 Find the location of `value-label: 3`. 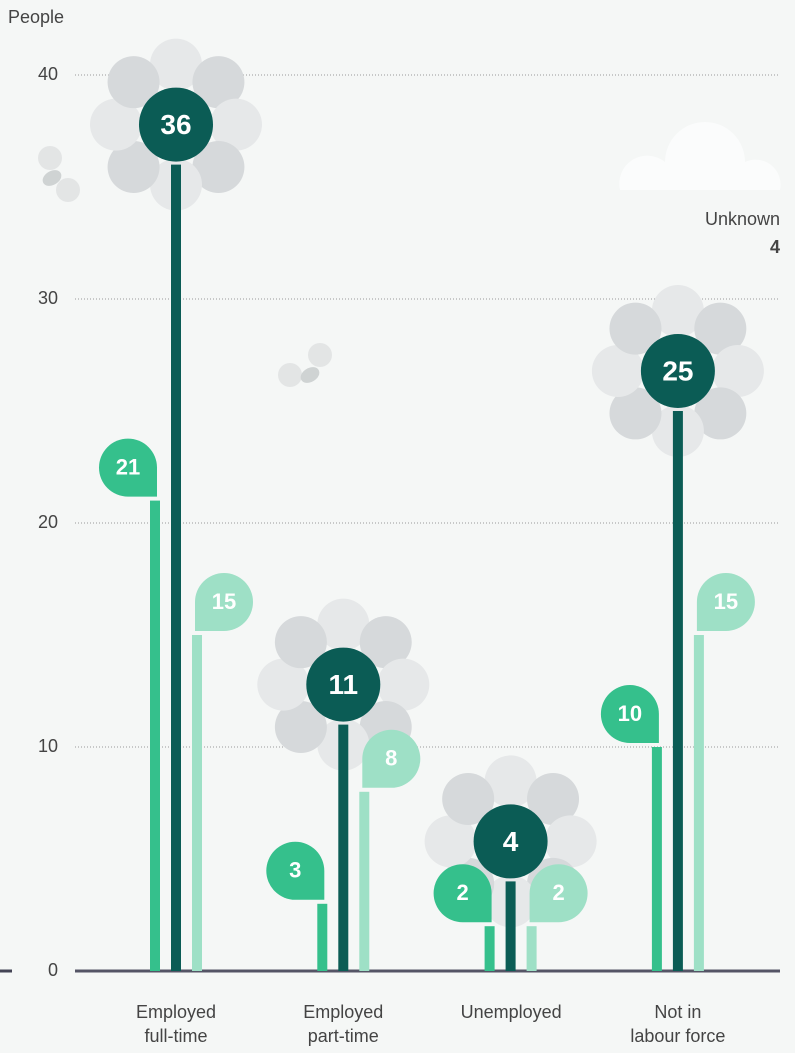

value-label: 3 is located at coordinates (295, 870).